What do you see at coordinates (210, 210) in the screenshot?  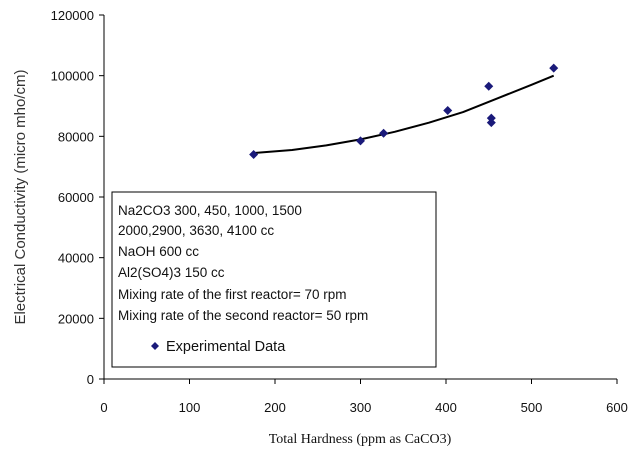 I see `annotation-line-1: Na2CO3 300, 450, 1000, 1500` at bounding box center [210, 210].